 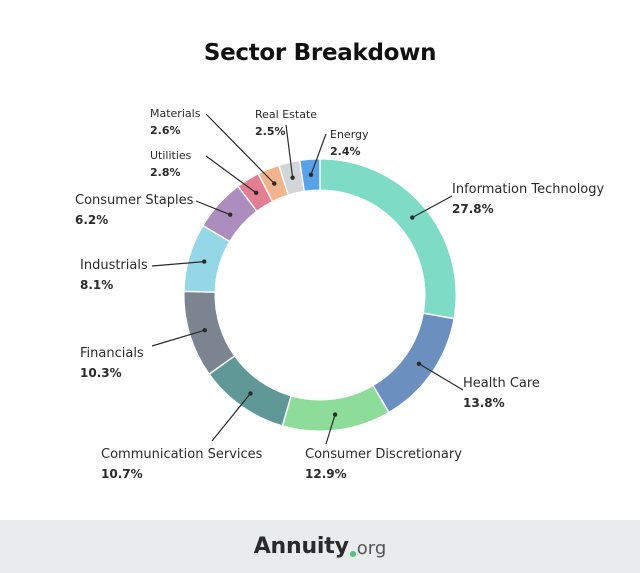 What do you see at coordinates (349, 134) in the screenshot?
I see `label-name-energy: Energy` at bounding box center [349, 134].